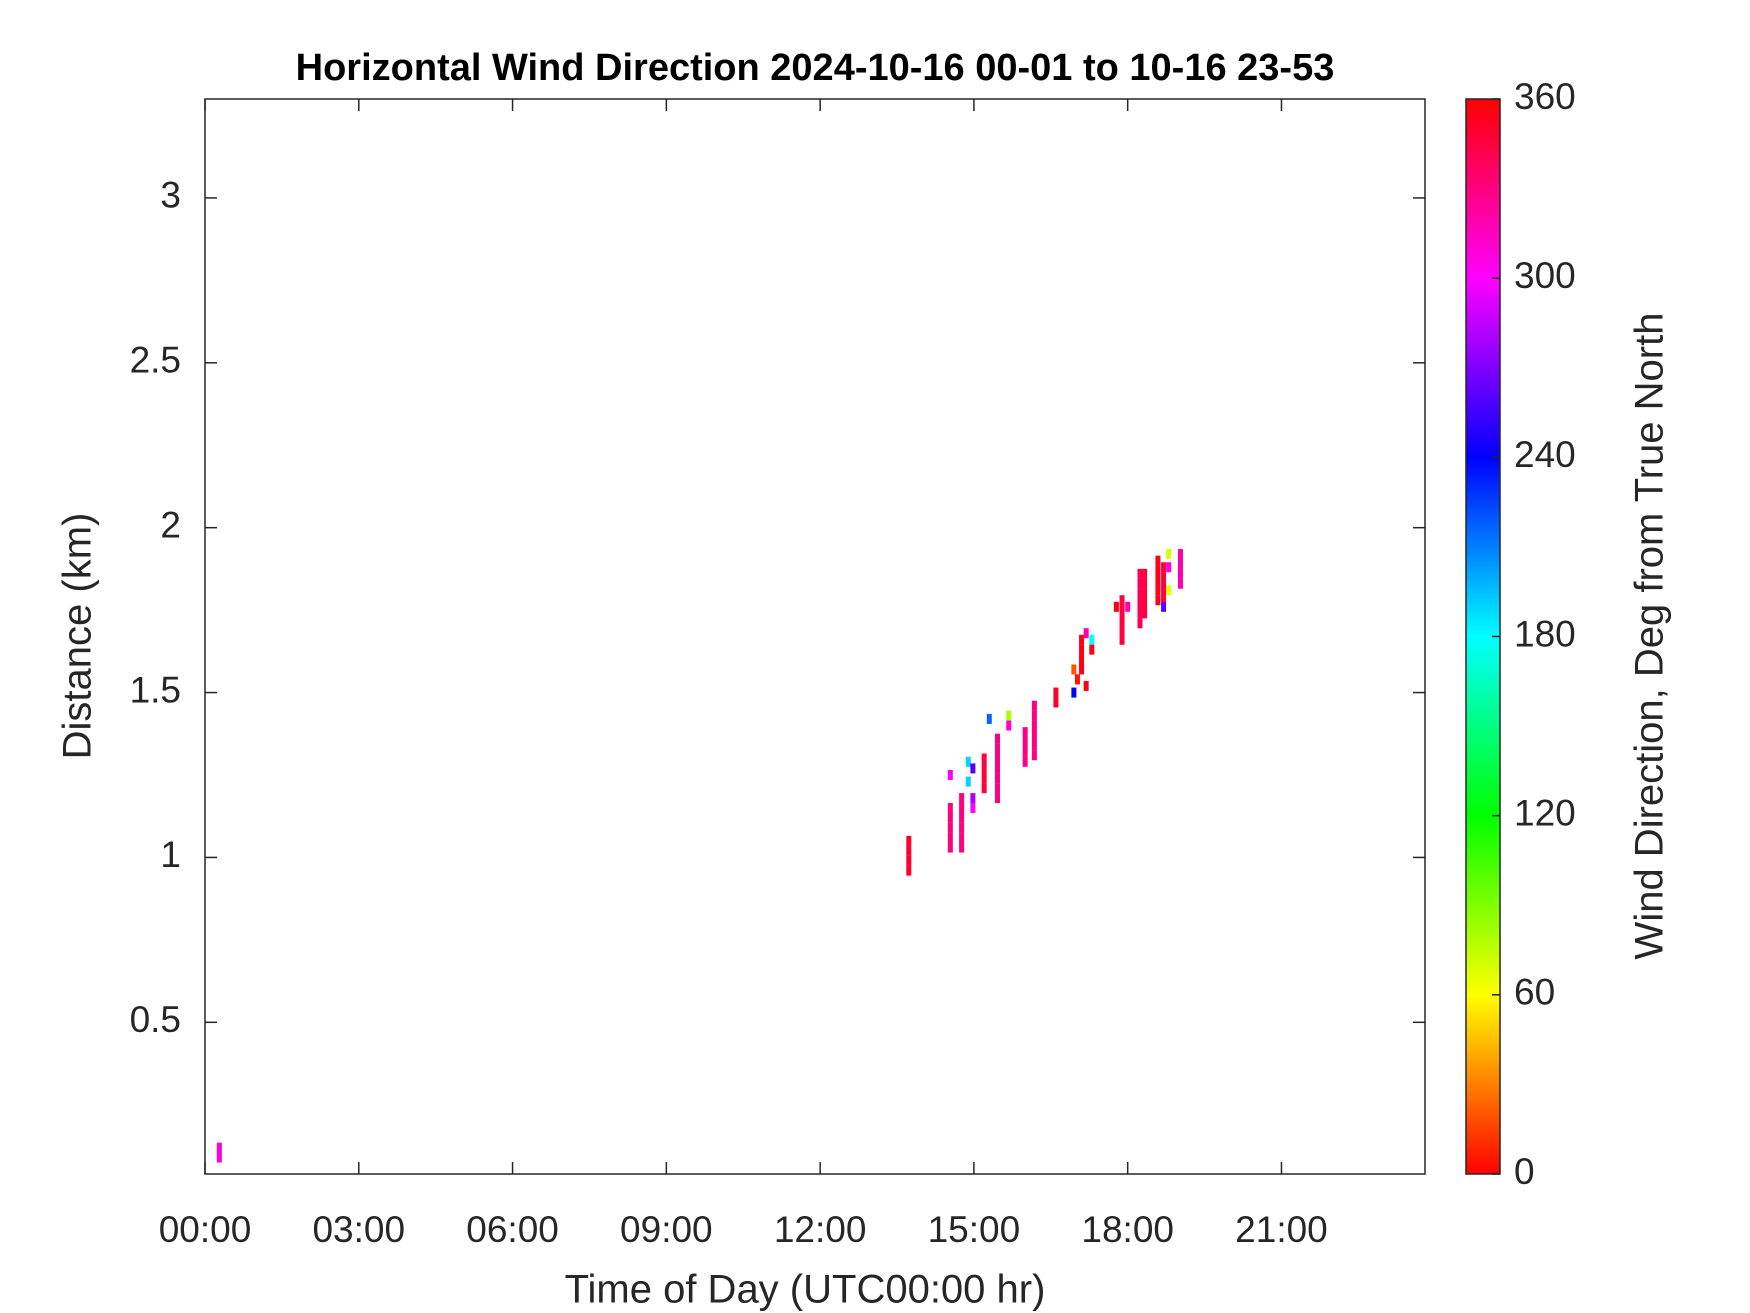 Image resolution: width=1750 pixels, height=1313 pixels. What do you see at coordinates (512, 1229) in the screenshot?
I see `x-tick-label: 06:00` at bounding box center [512, 1229].